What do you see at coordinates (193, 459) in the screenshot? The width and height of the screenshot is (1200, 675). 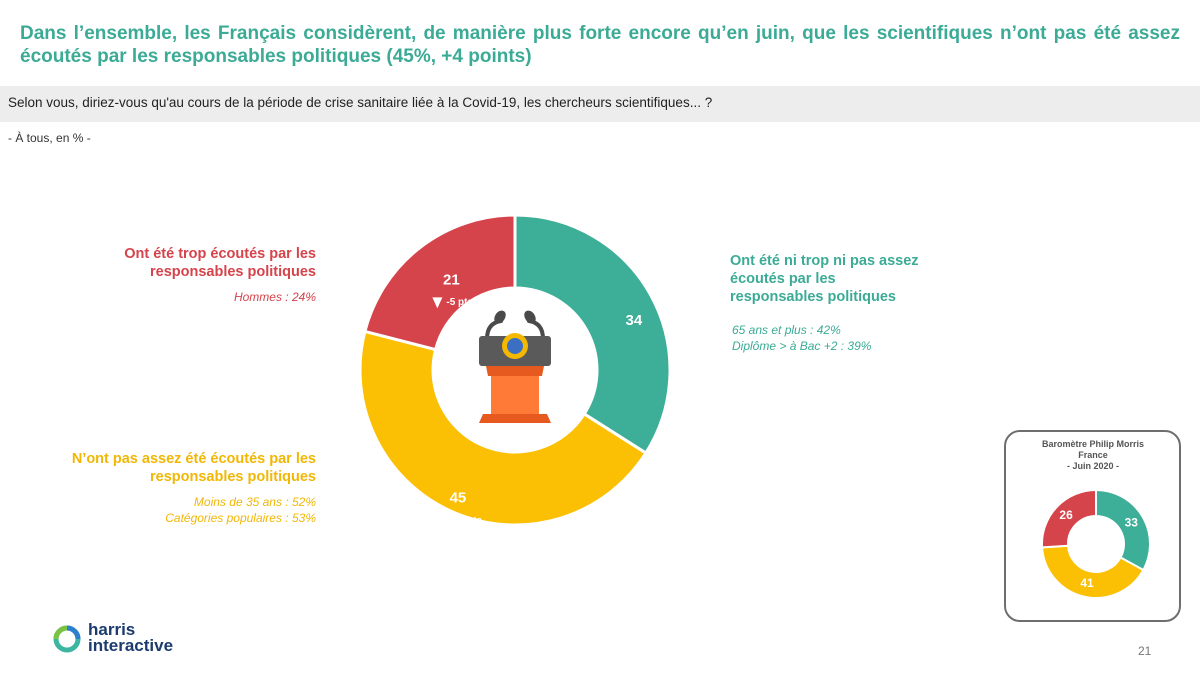 I see `label-not-enough-line1: N’ont pas assez été écoutés par les` at bounding box center [193, 459].